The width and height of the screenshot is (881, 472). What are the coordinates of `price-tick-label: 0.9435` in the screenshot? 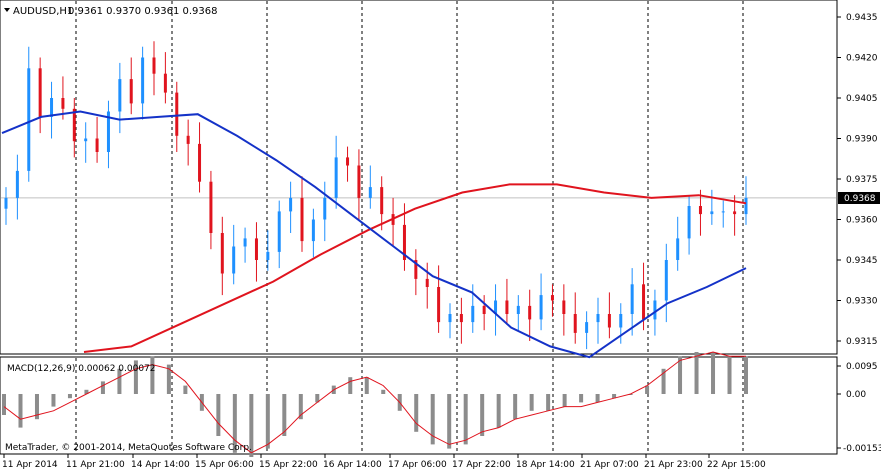 It's located at (862, 18).